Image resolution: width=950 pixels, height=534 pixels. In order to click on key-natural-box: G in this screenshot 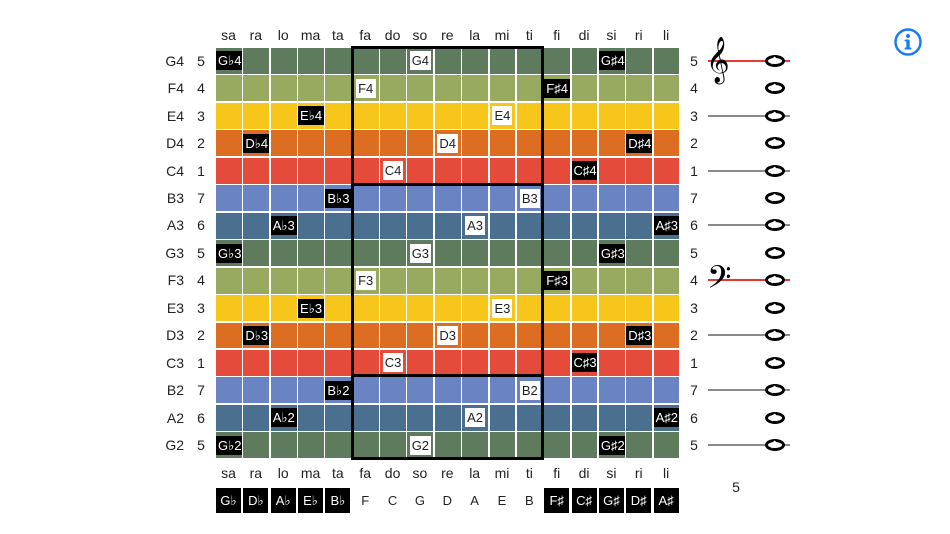, I will do `click(420, 500)`.